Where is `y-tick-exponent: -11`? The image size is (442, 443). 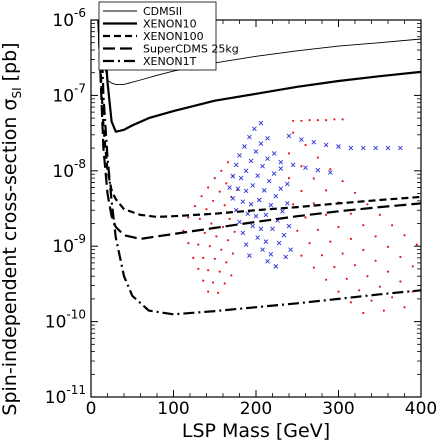 y-tick-exponent: -11 is located at coordinates (76, 390).